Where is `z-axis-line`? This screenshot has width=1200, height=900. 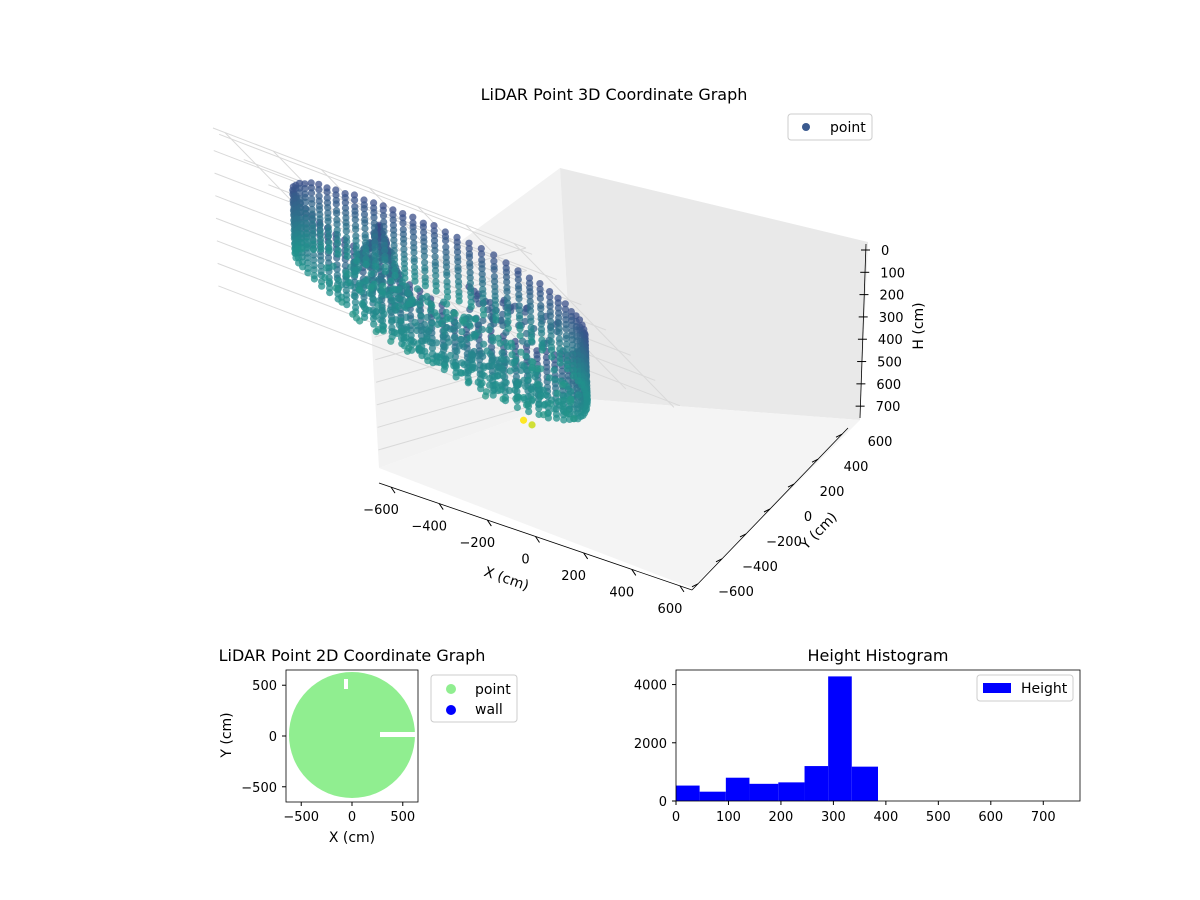 z-axis-line is located at coordinates (863, 331).